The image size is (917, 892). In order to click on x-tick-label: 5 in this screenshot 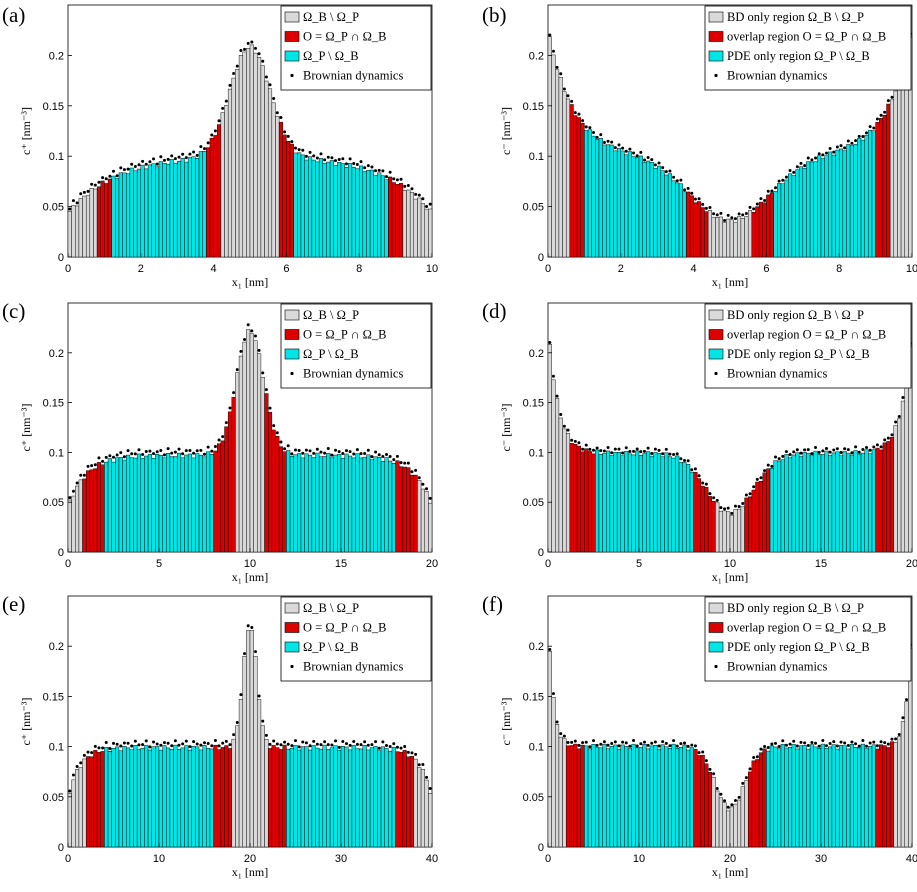, I will do `click(639, 564)`.